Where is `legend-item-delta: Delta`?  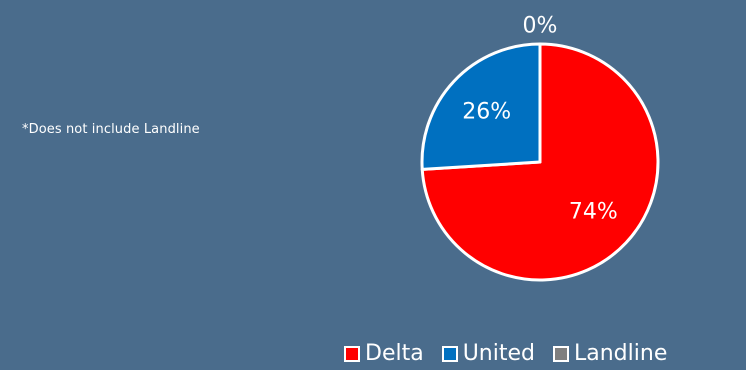
legend-item-delta: Delta is located at coordinates (384, 353).